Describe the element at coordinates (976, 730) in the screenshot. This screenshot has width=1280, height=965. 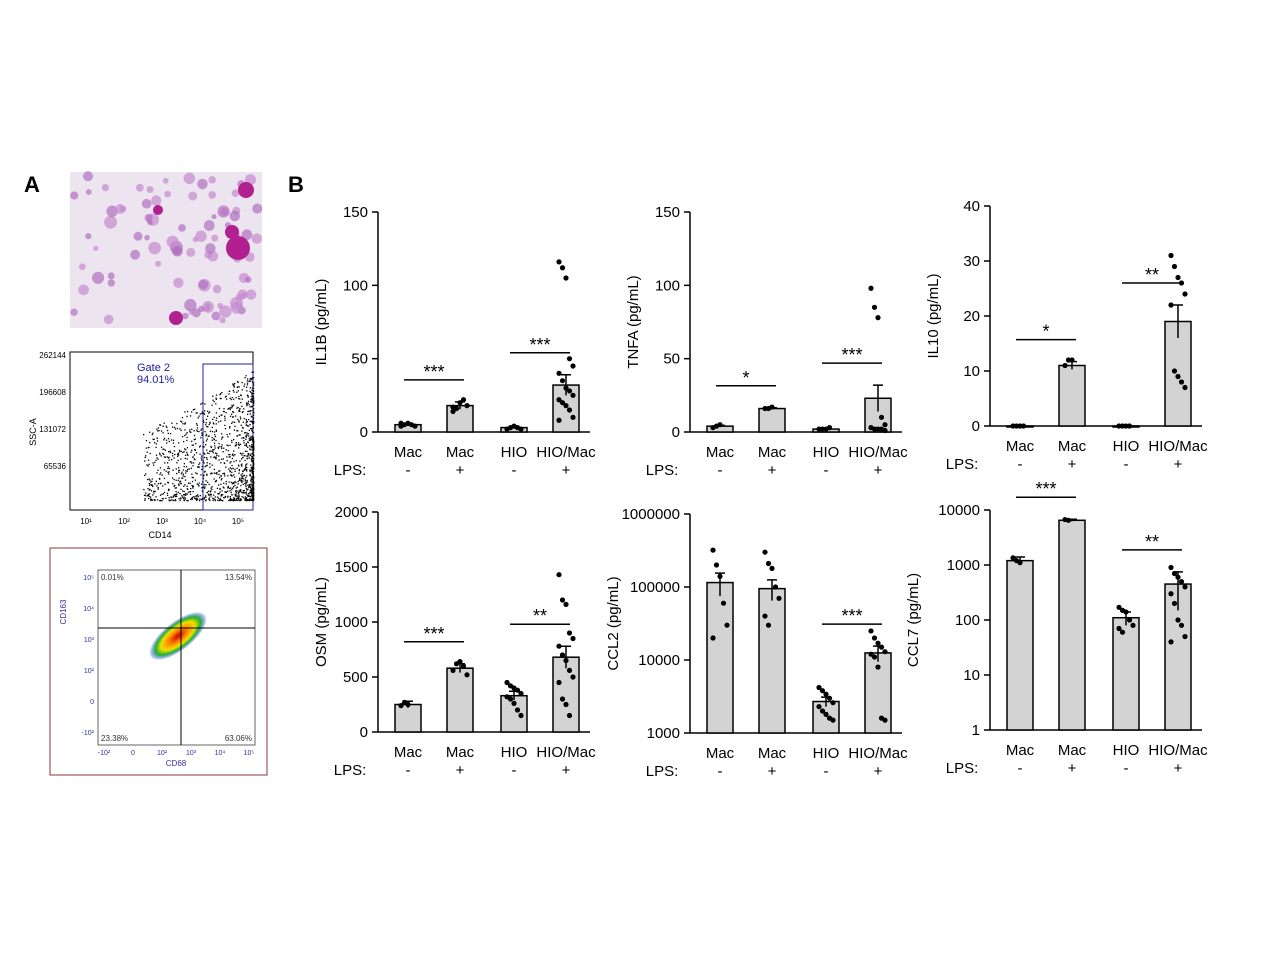
I see `y-tick-label: 1` at that location.